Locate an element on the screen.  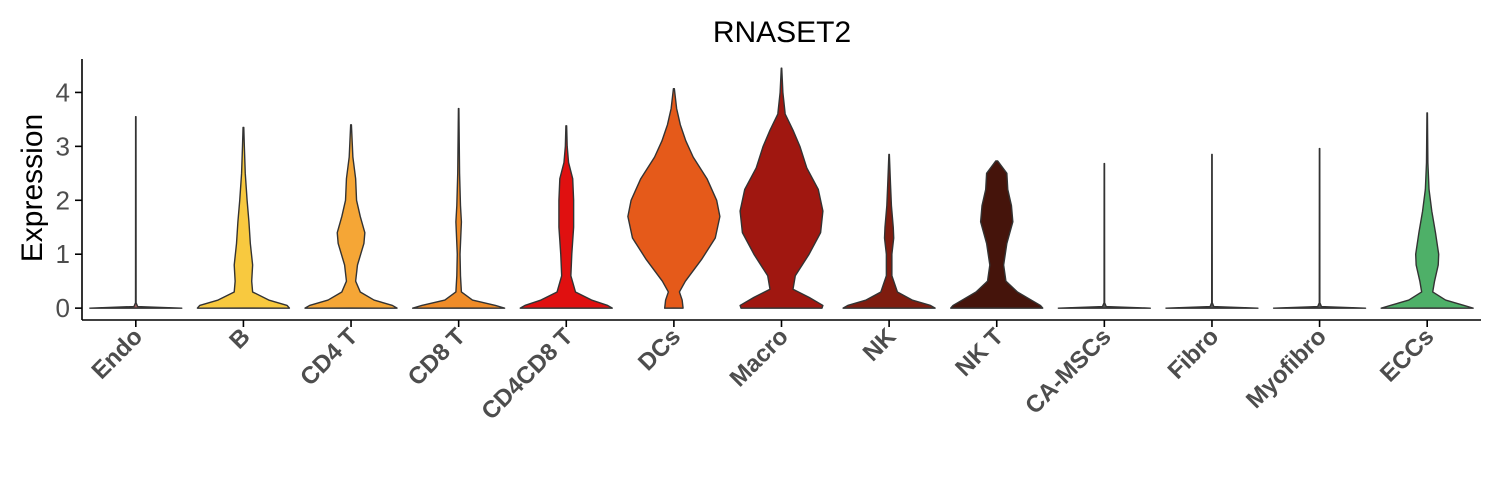
violin-cd8-t is located at coordinates (458, 208).